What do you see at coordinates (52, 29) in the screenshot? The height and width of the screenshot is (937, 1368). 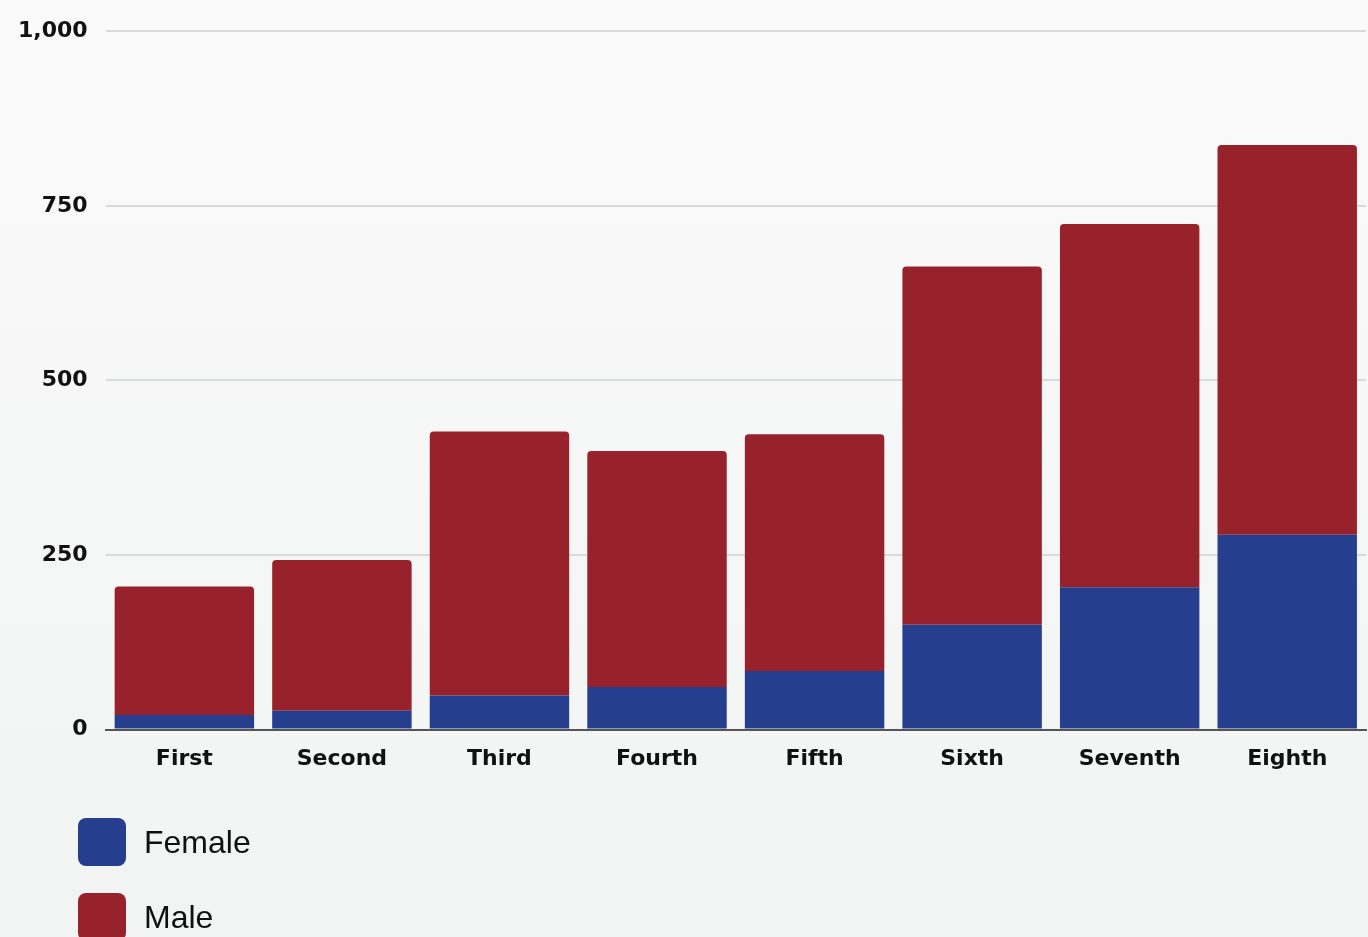 I see `y-tick-label: 1,000` at bounding box center [52, 29].